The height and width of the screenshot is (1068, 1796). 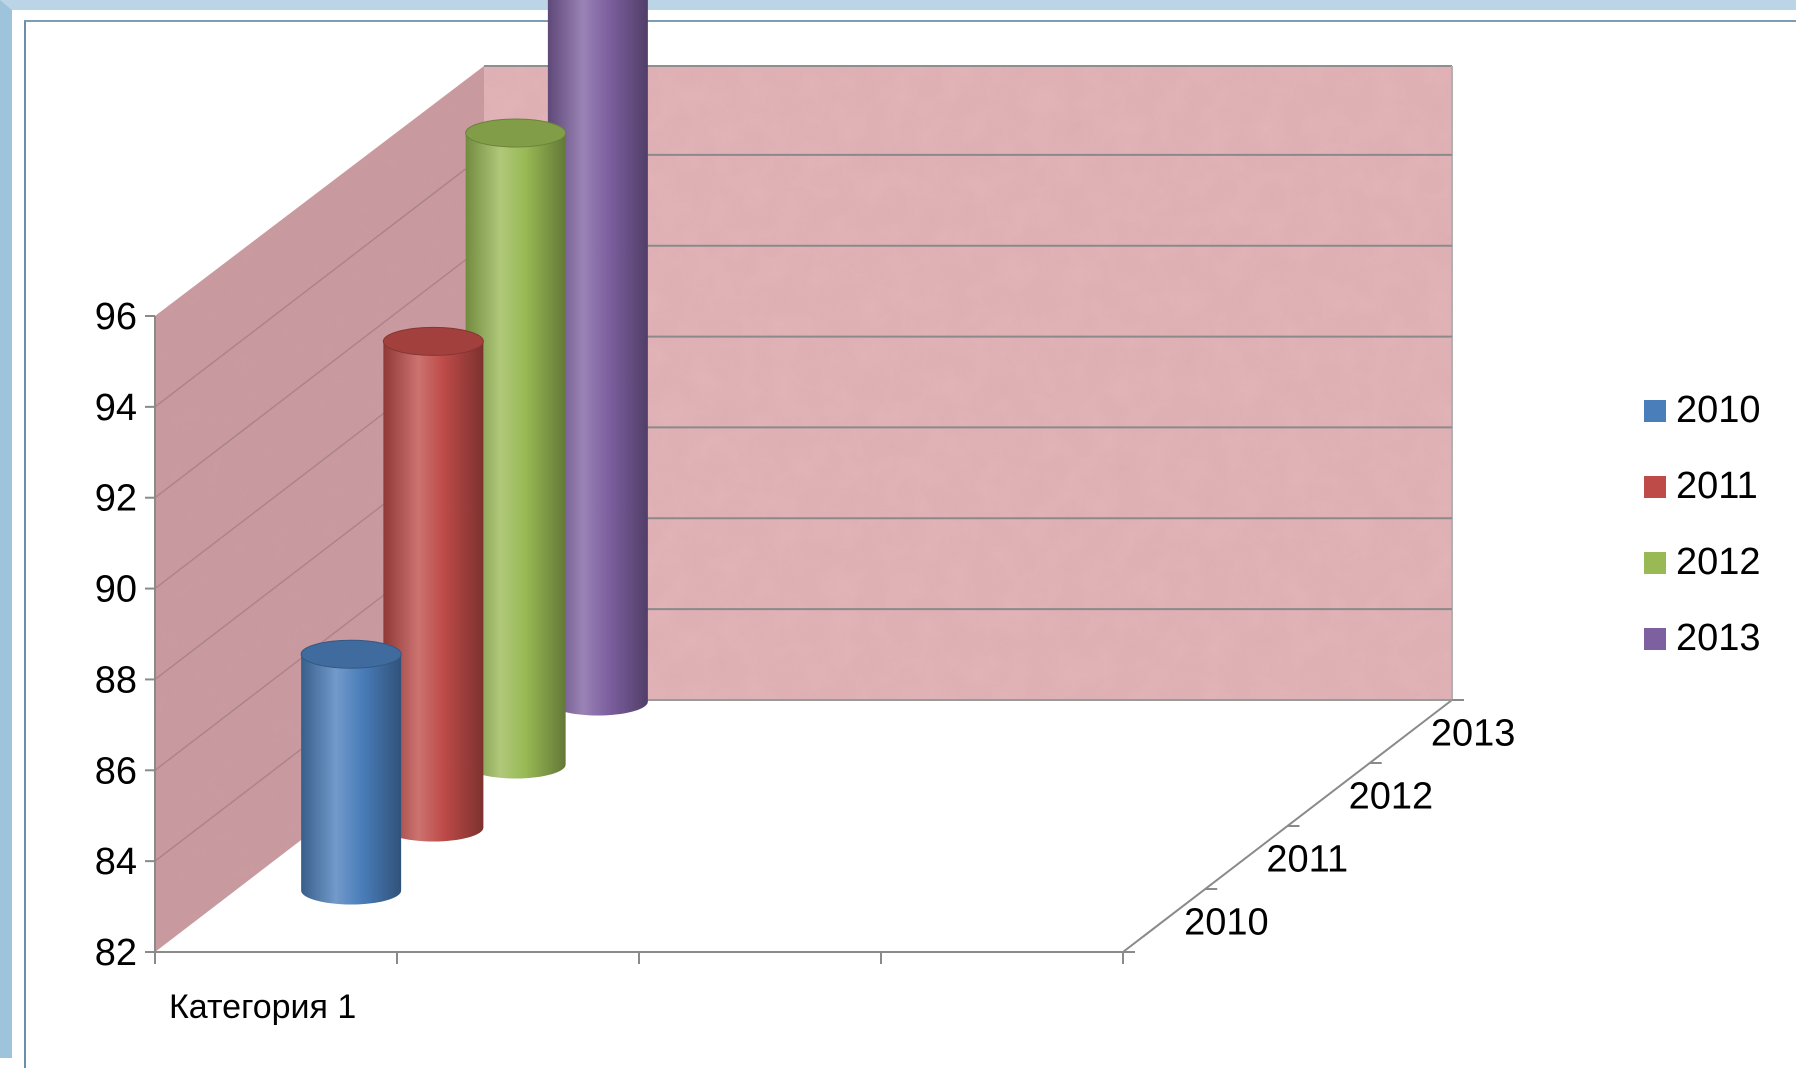 I want to click on depth-label: 2010, so click(x=1226, y=923).